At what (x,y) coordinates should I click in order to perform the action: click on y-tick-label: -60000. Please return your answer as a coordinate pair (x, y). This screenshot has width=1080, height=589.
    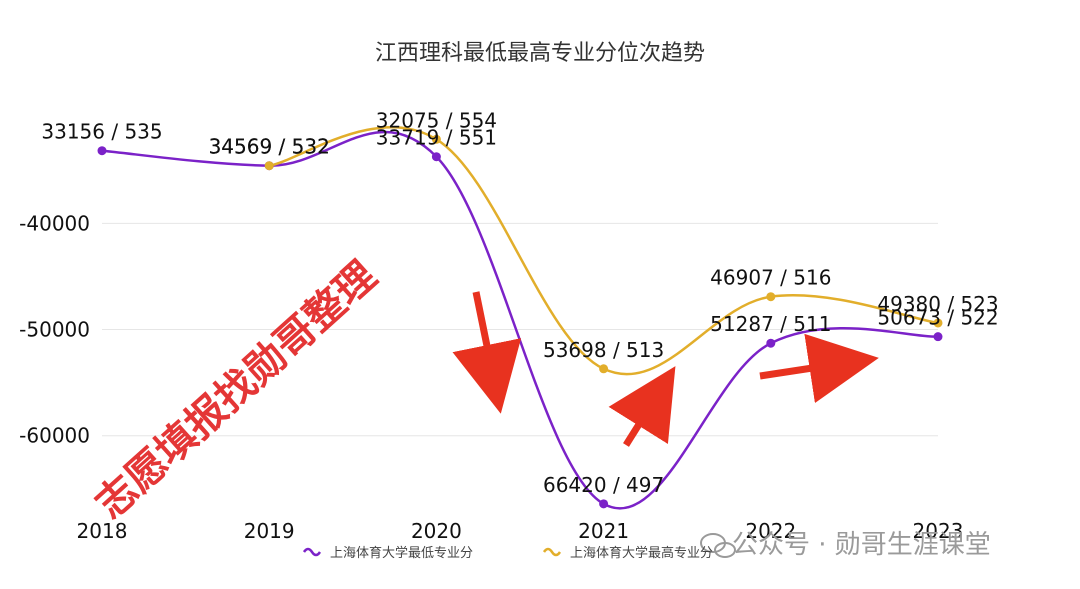
    Looking at the image, I should click on (54, 436).